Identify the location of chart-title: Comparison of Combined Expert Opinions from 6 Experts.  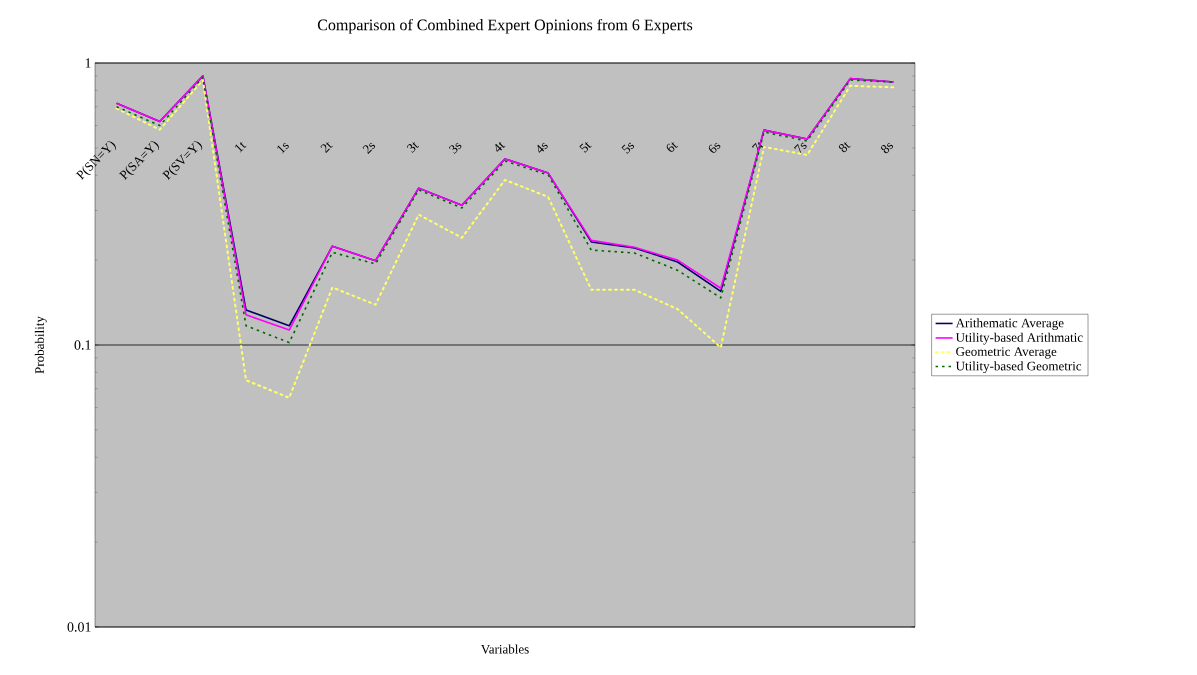
(505, 26).